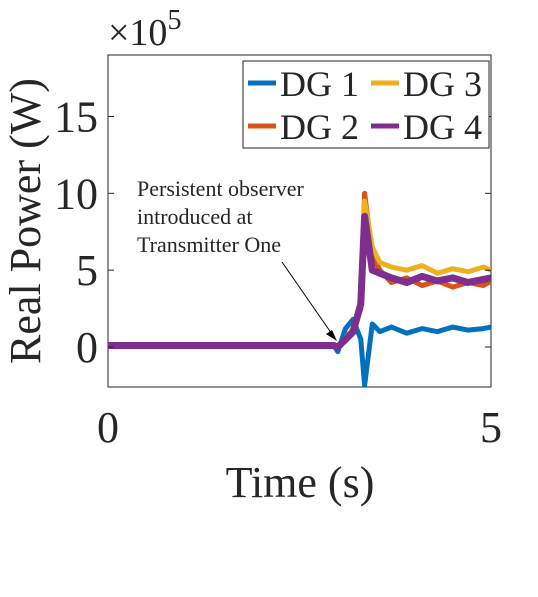  I want to click on legend: DG 1 DG 3 DG 2 DG 4, so click(366, 104).